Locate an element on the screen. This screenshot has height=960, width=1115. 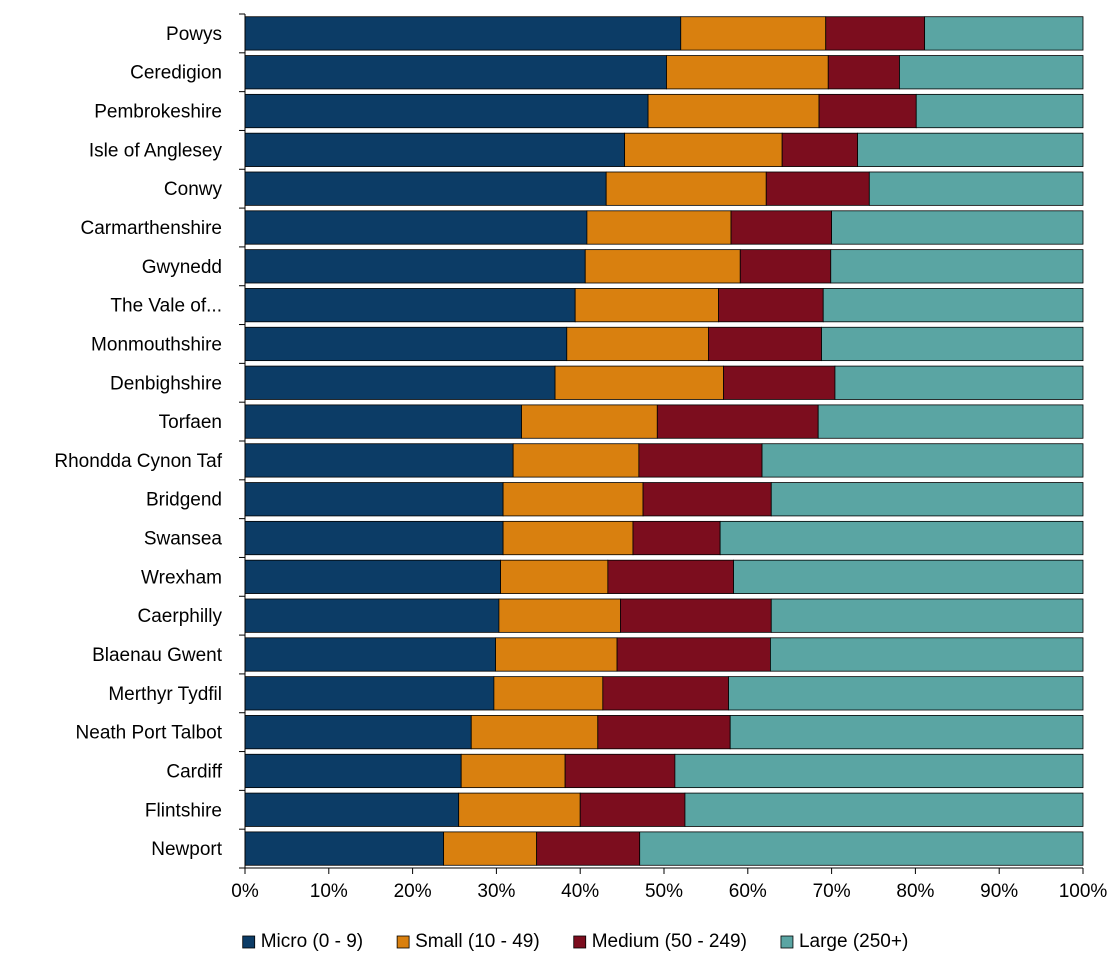
category-label: Wrexham is located at coordinates (181, 577).